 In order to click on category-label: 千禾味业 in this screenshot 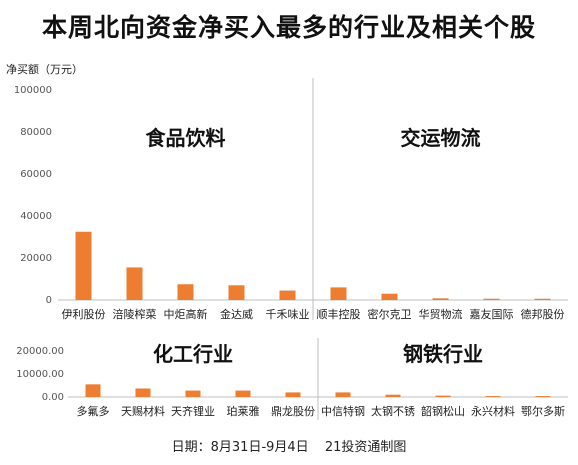, I will do `click(288, 314)`.